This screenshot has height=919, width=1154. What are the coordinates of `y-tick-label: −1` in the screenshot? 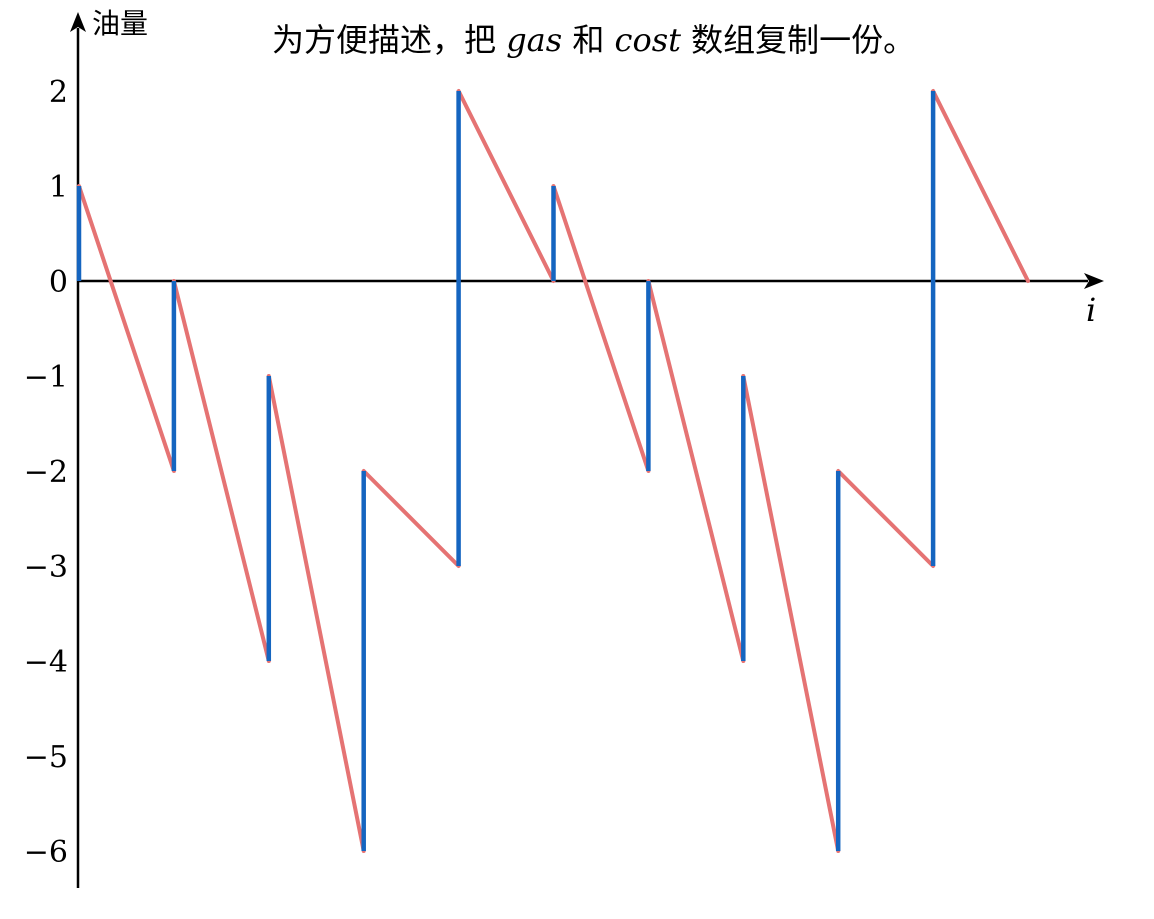 It's located at (46, 377).